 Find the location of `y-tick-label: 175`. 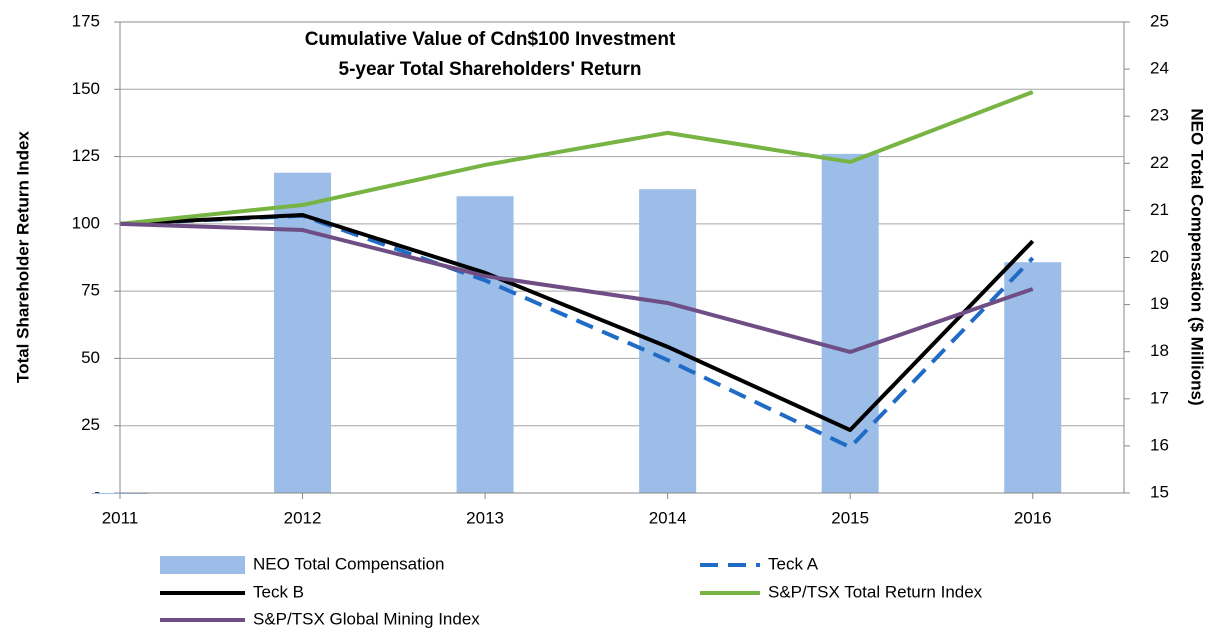

y-tick-label: 175 is located at coordinates (86, 20).